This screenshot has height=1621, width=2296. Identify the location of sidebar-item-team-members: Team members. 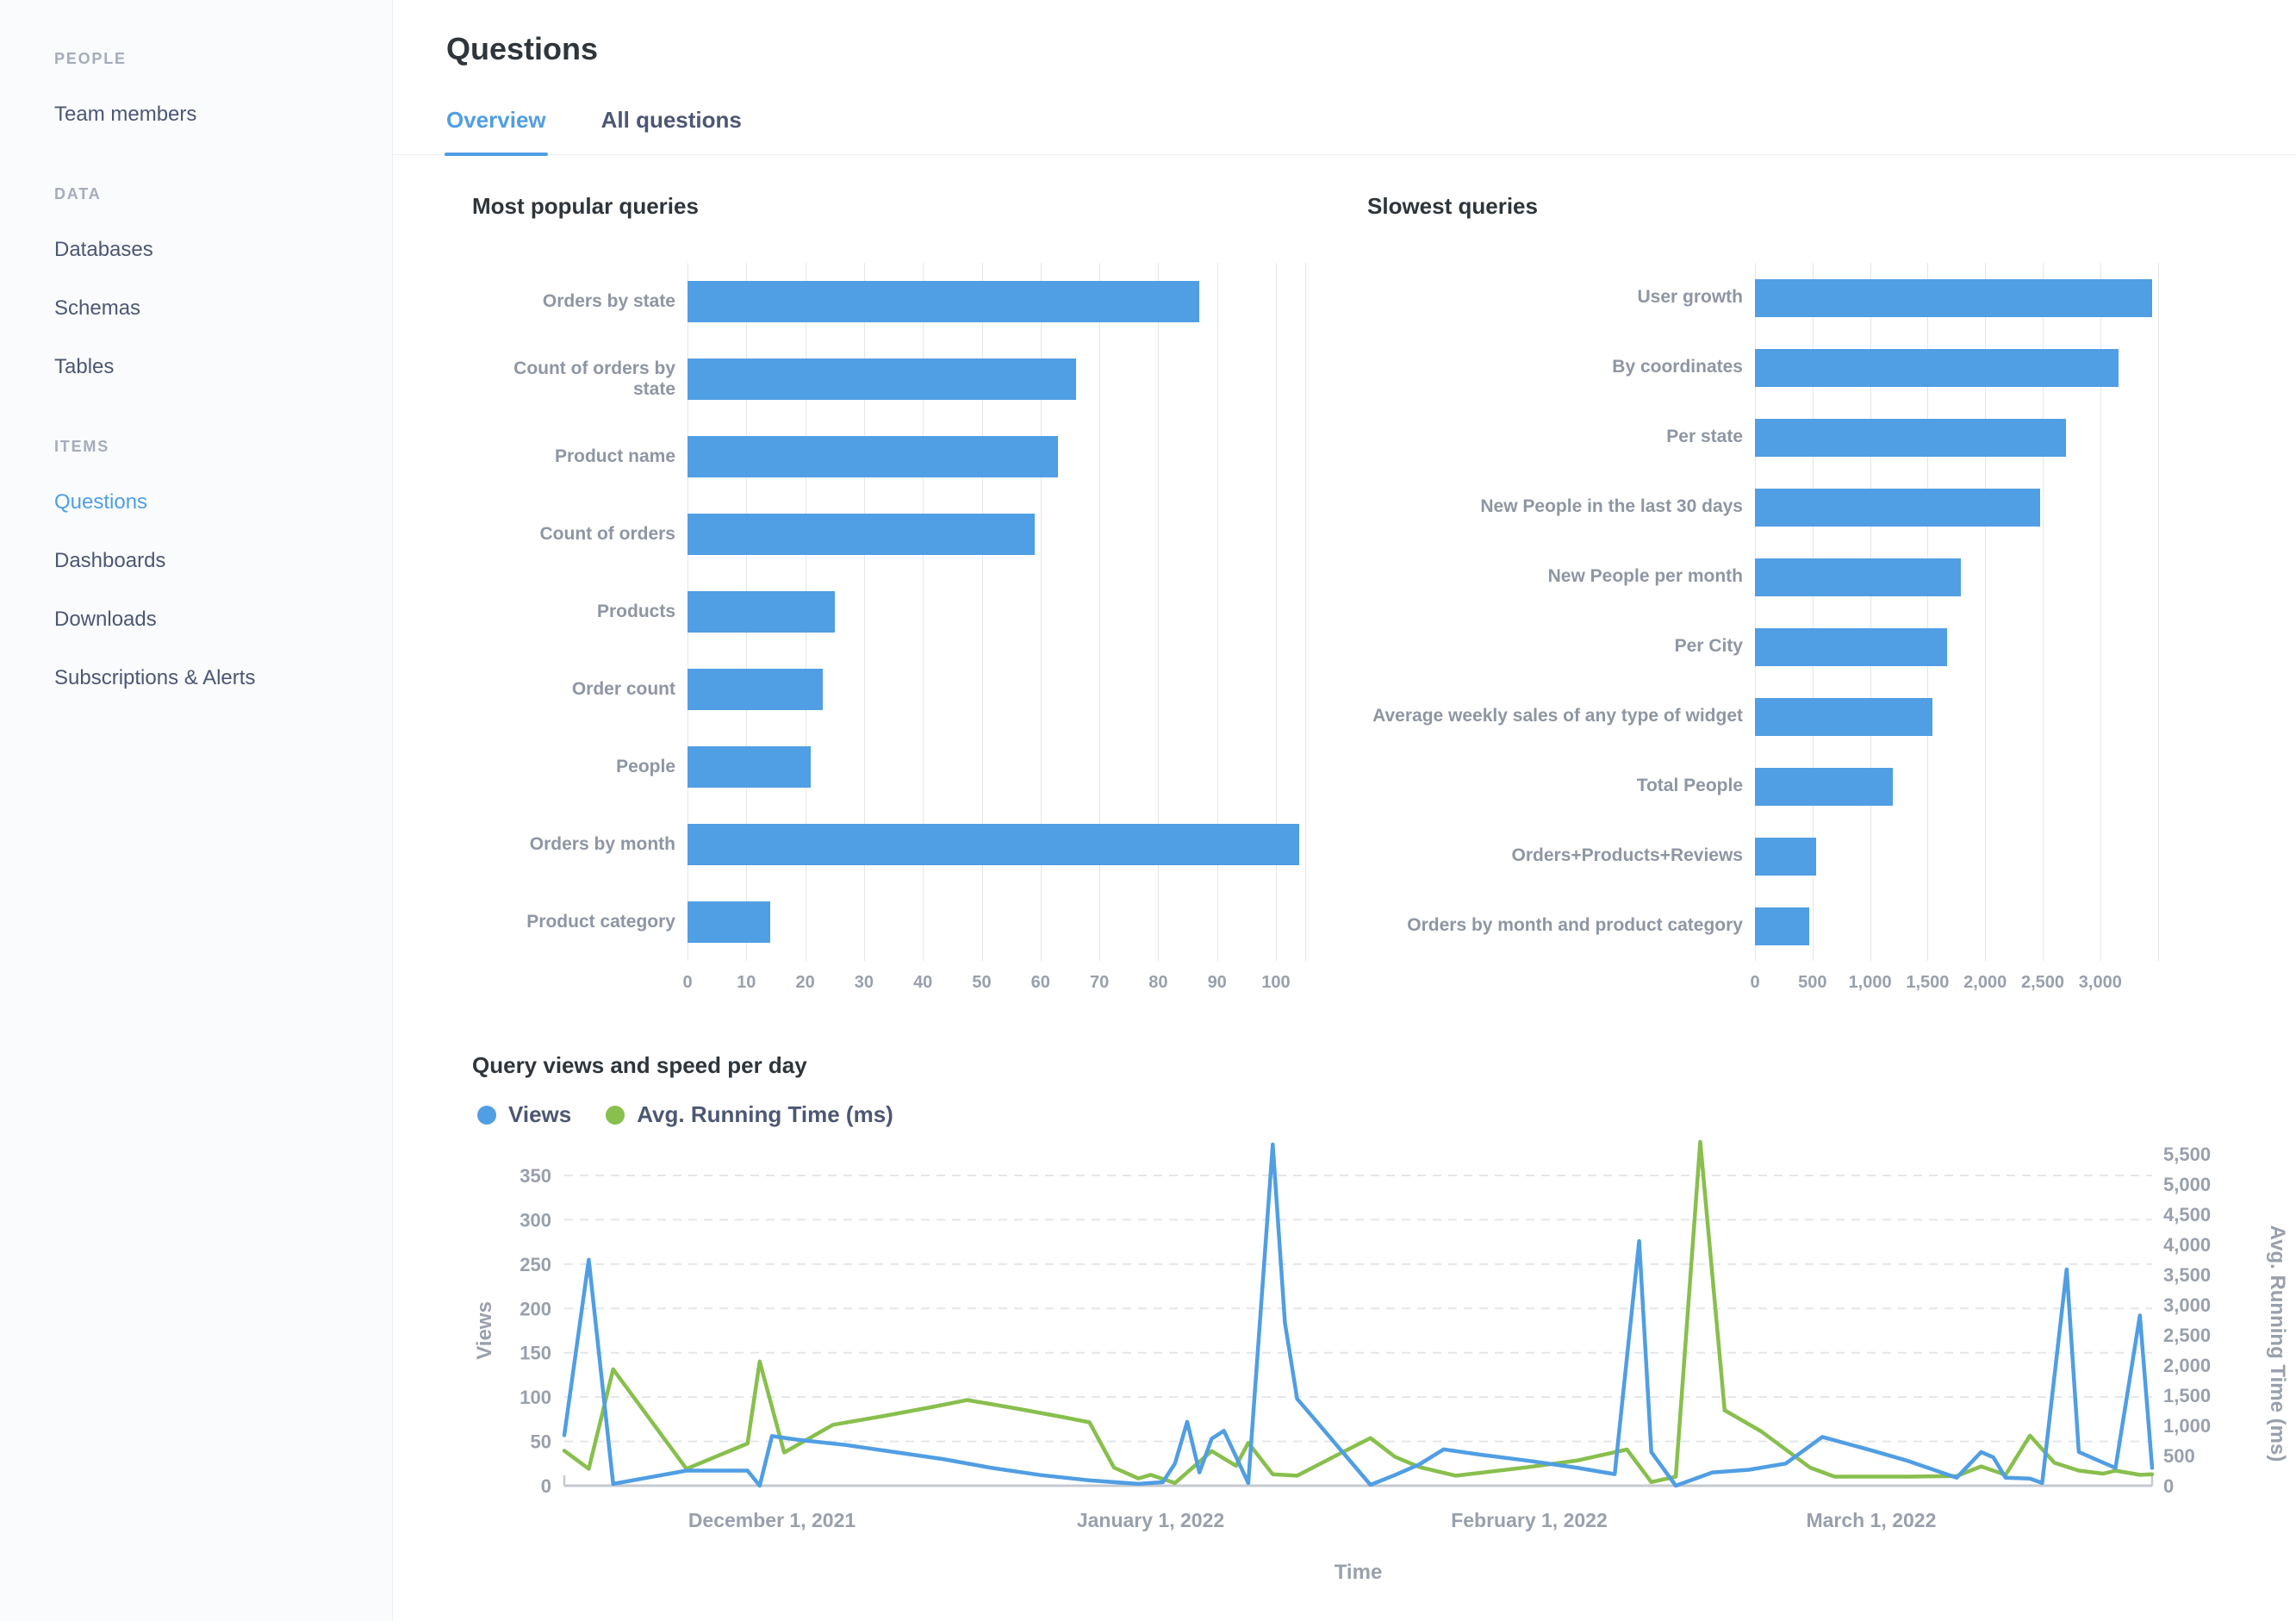
(126, 114).